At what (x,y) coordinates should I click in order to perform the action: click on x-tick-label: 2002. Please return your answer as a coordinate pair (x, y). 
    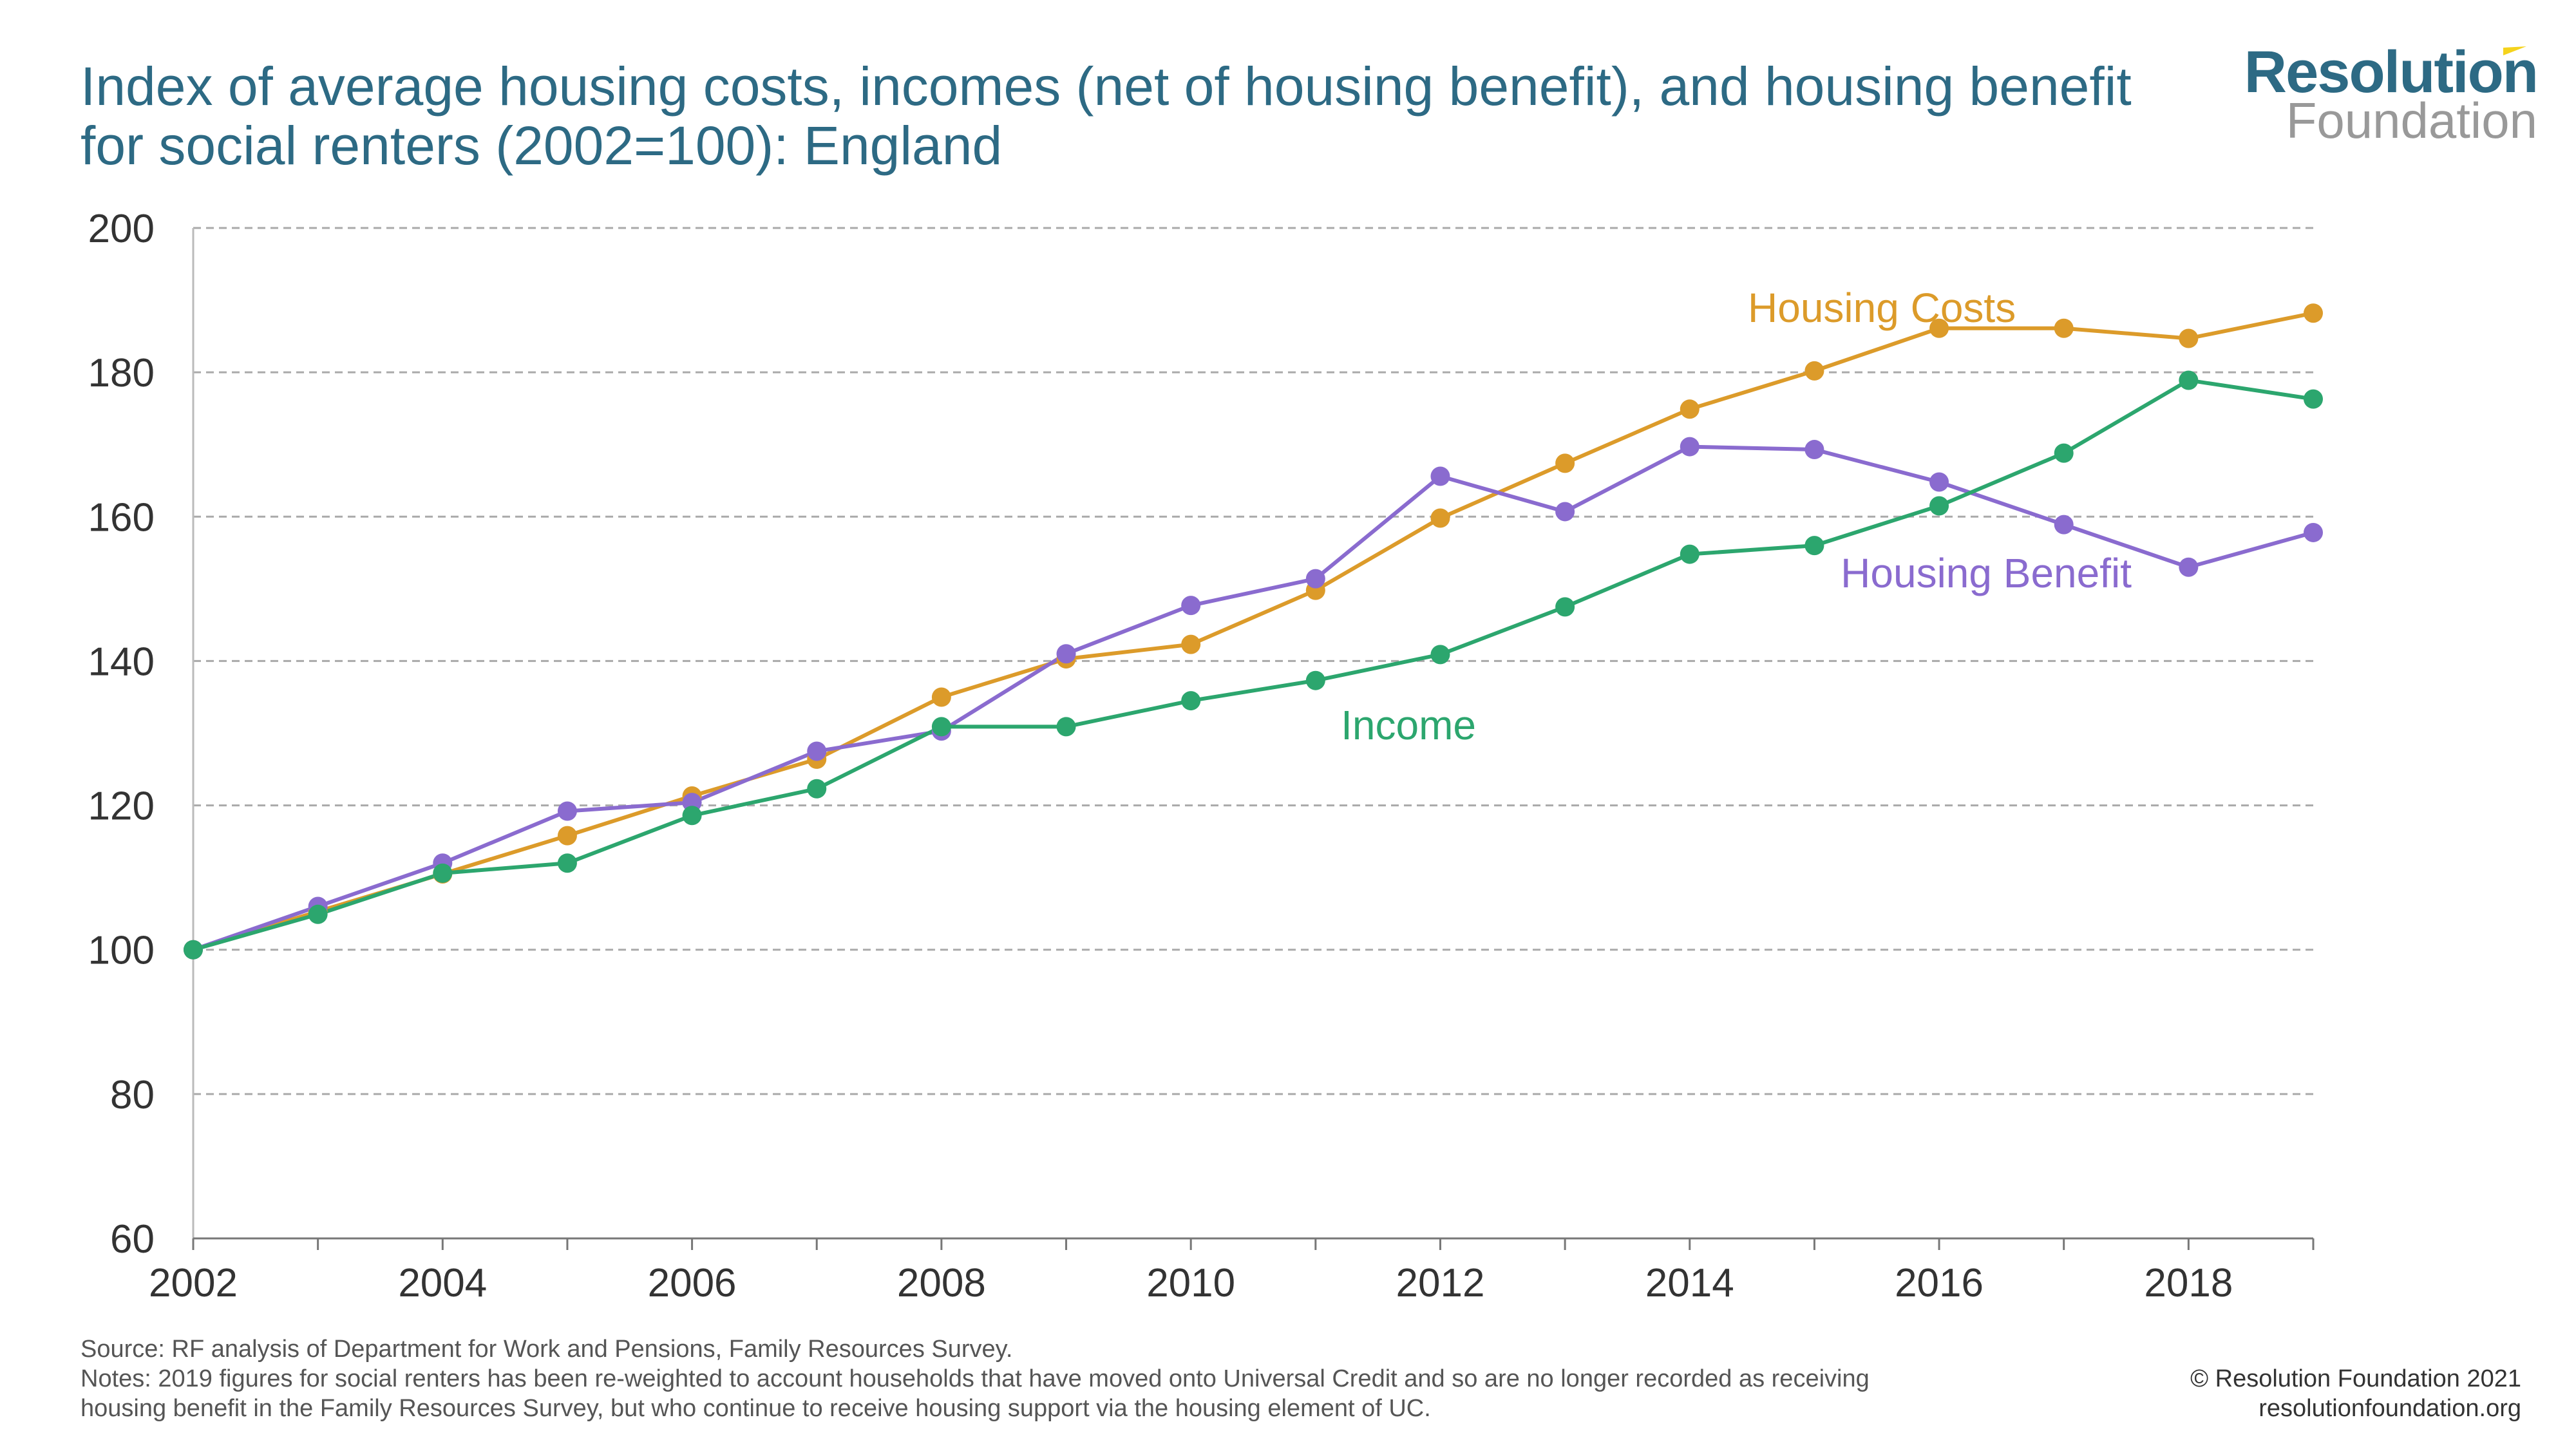
    Looking at the image, I should click on (193, 1283).